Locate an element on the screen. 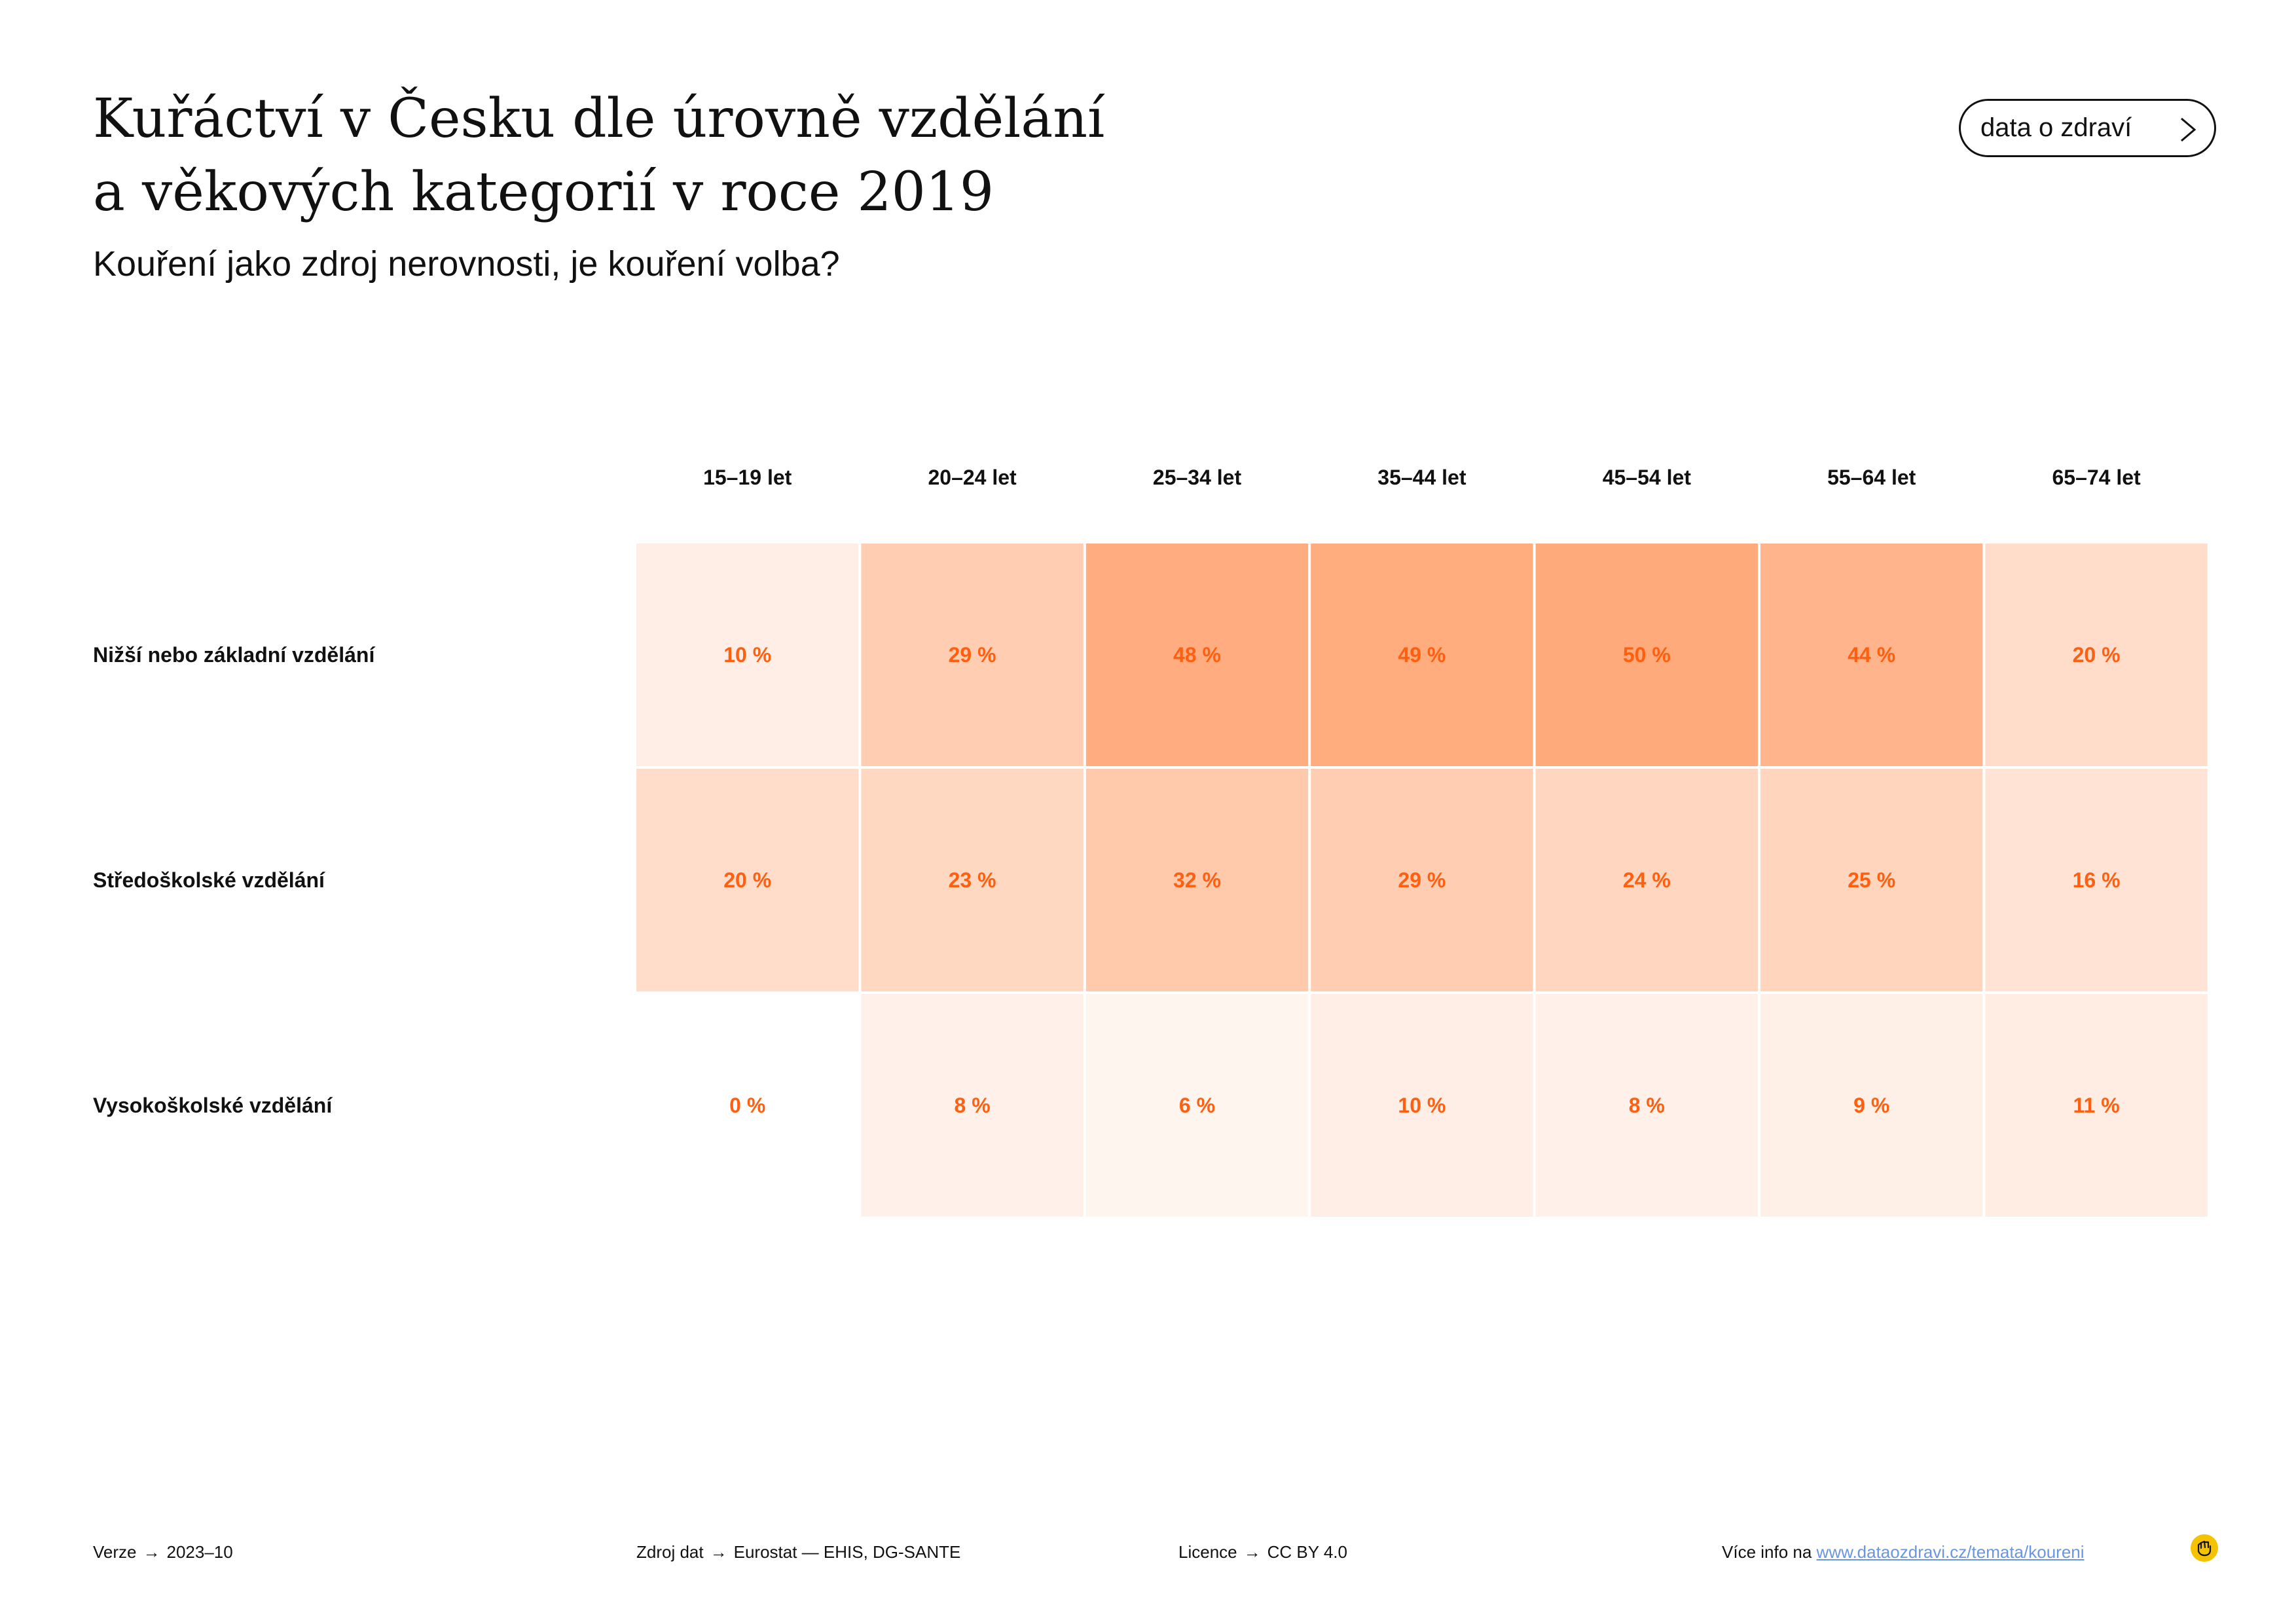 The image size is (2296, 1624). column-header: 45–54 let is located at coordinates (1647, 477).